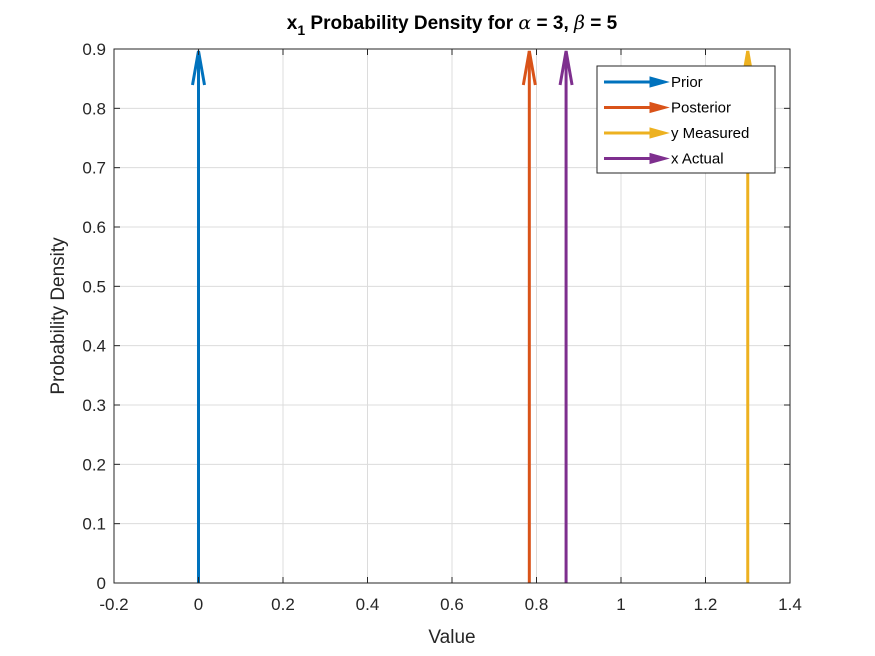  Describe the element at coordinates (94, 108) in the screenshot. I see `y-tick-label: 0.8` at that location.